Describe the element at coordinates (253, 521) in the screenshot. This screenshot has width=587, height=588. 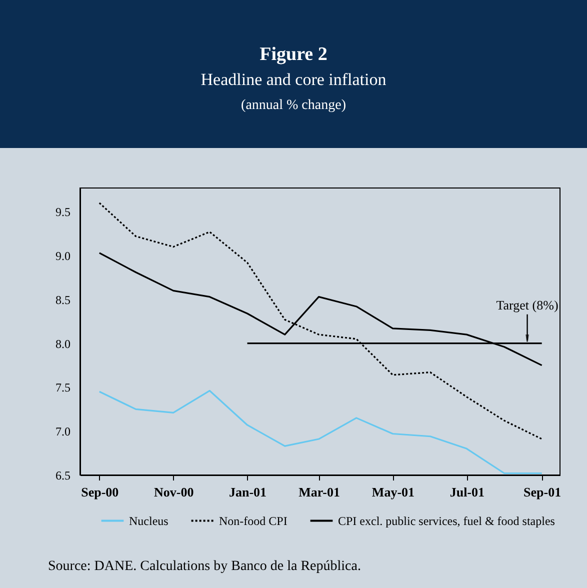
I see `legend-label: Non-food CPI` at that location.